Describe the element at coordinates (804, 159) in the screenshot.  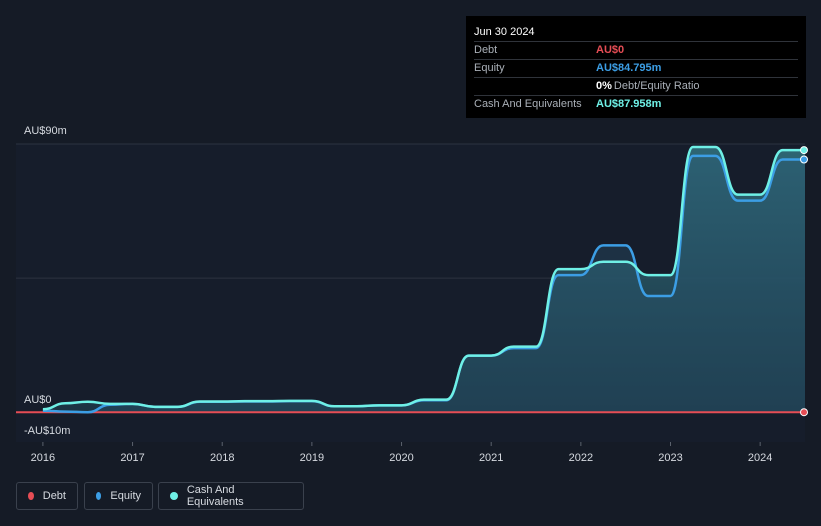
I see `equity-end-marker` at that location.